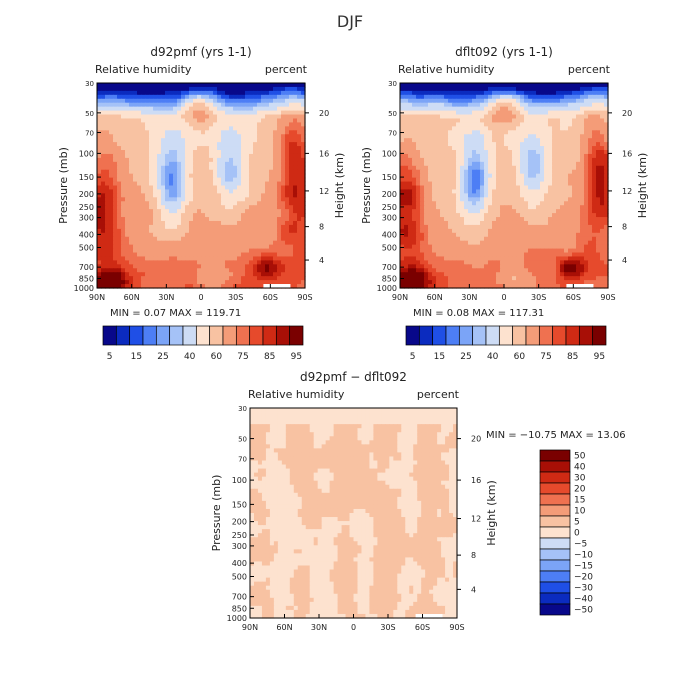 The width and height of the screenshot is (700, 700). What do you see at coordinates (572, 357) in the screenshot?
I see `colorbar-label: 85` at bounding box center [572, 357].